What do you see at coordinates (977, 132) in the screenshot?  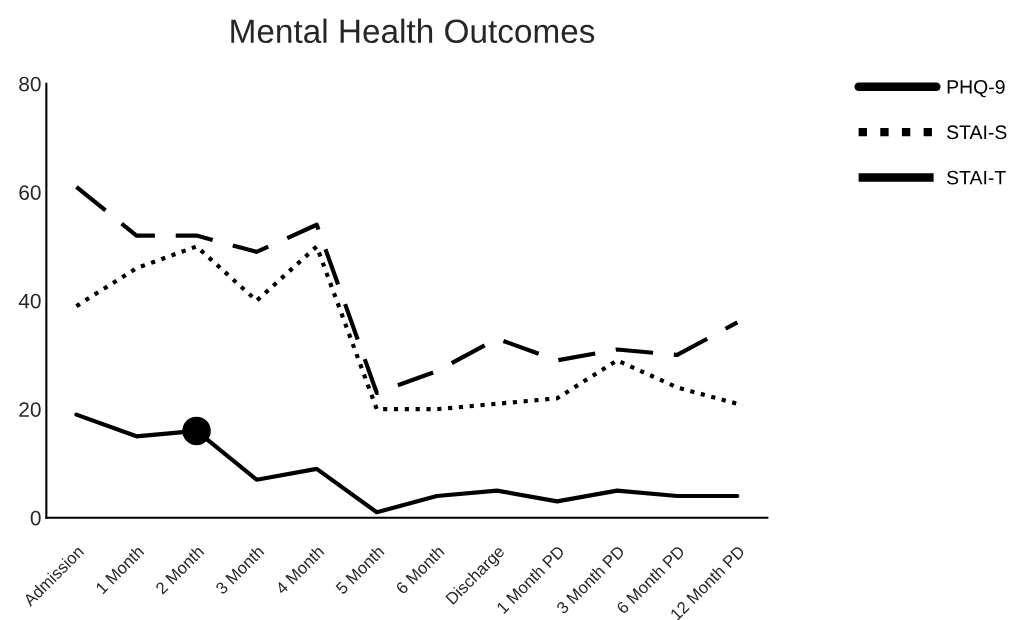 I see `legend-label: STAI-S` at bounding box center [977, 132].